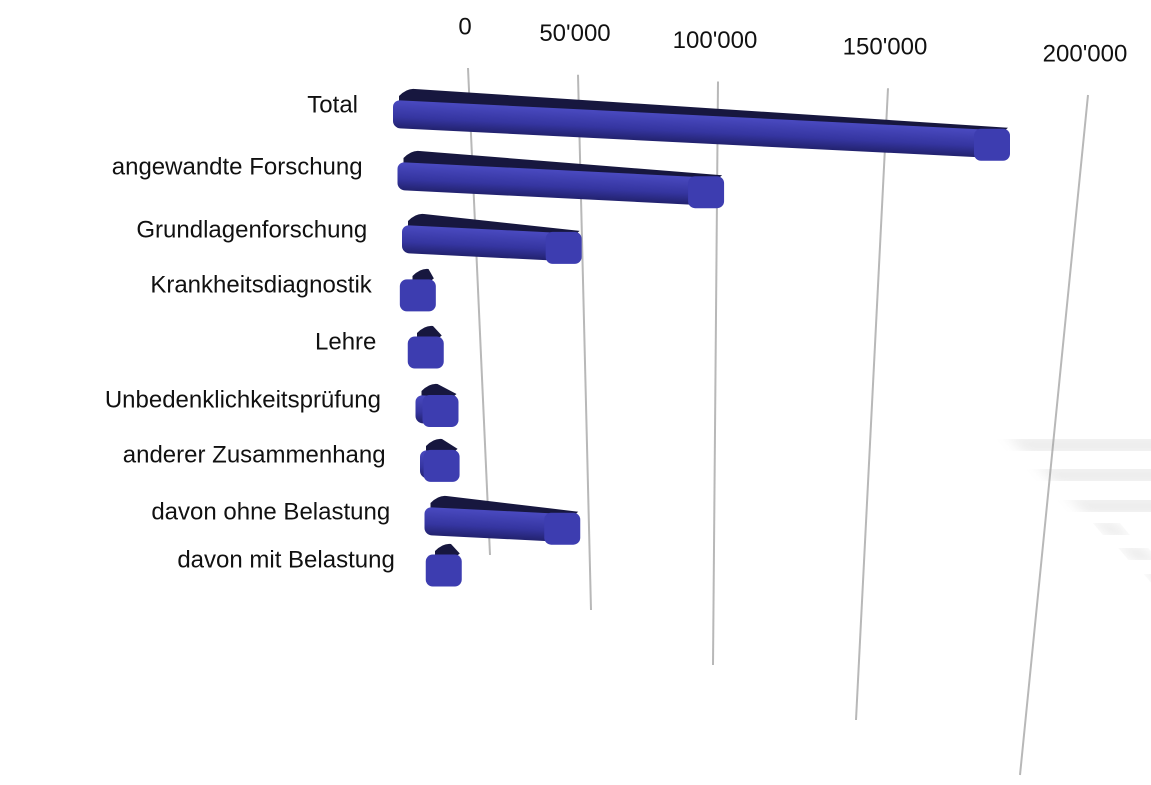 This screenshot has height=785, width=1151. I want to click on x-tick-label: 150'000, so click(885, 47).